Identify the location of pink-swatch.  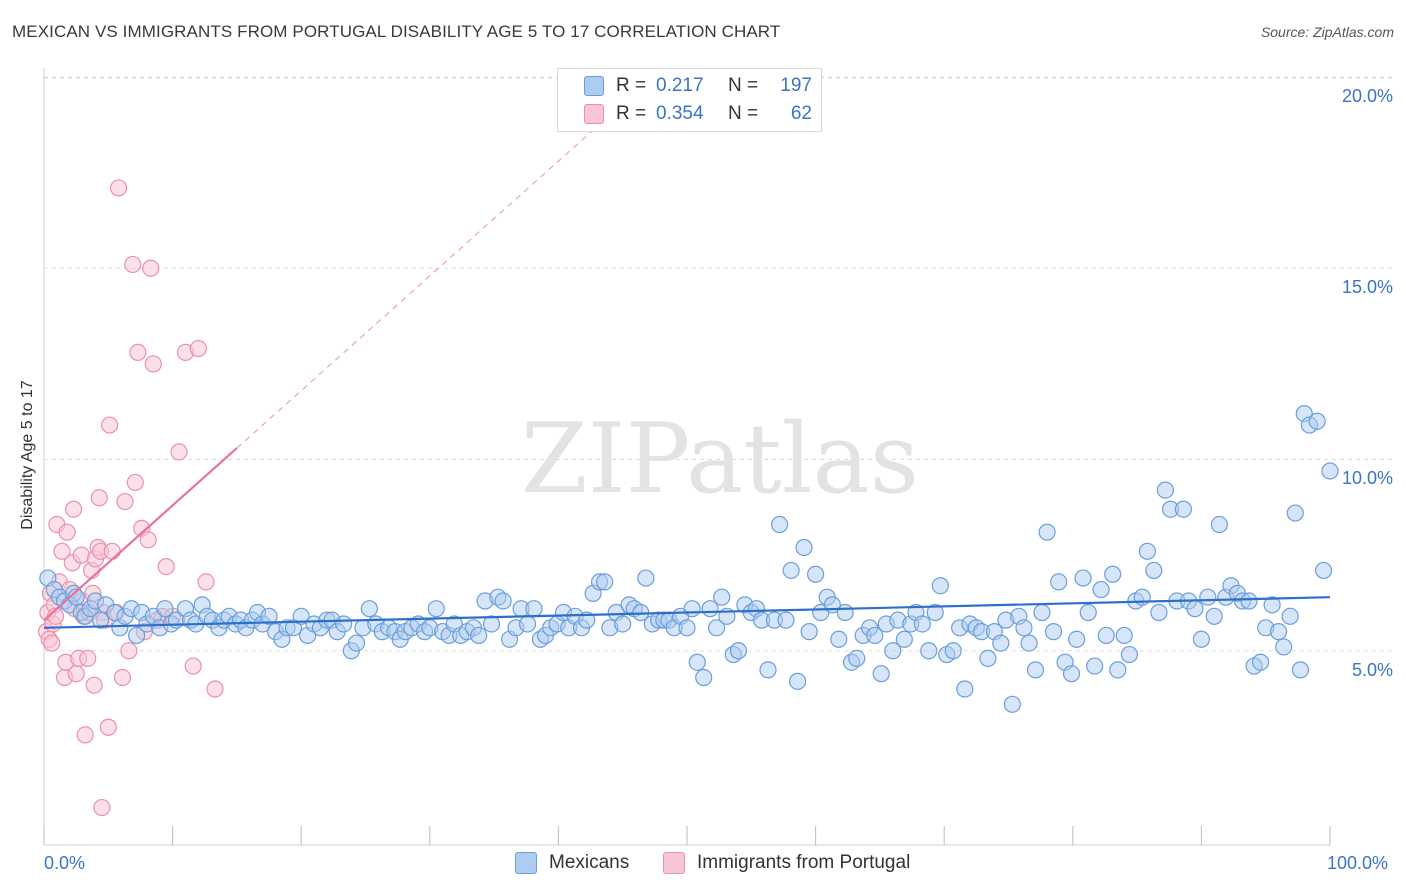
(594, 114).